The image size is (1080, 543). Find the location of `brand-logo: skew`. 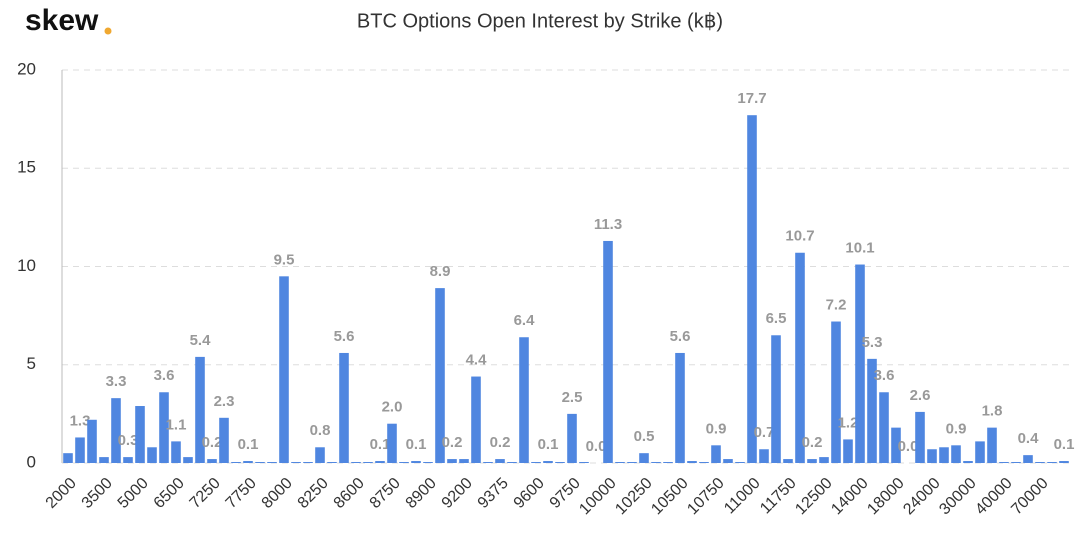

brand-logo: skew is located at coordinates (62, 20).